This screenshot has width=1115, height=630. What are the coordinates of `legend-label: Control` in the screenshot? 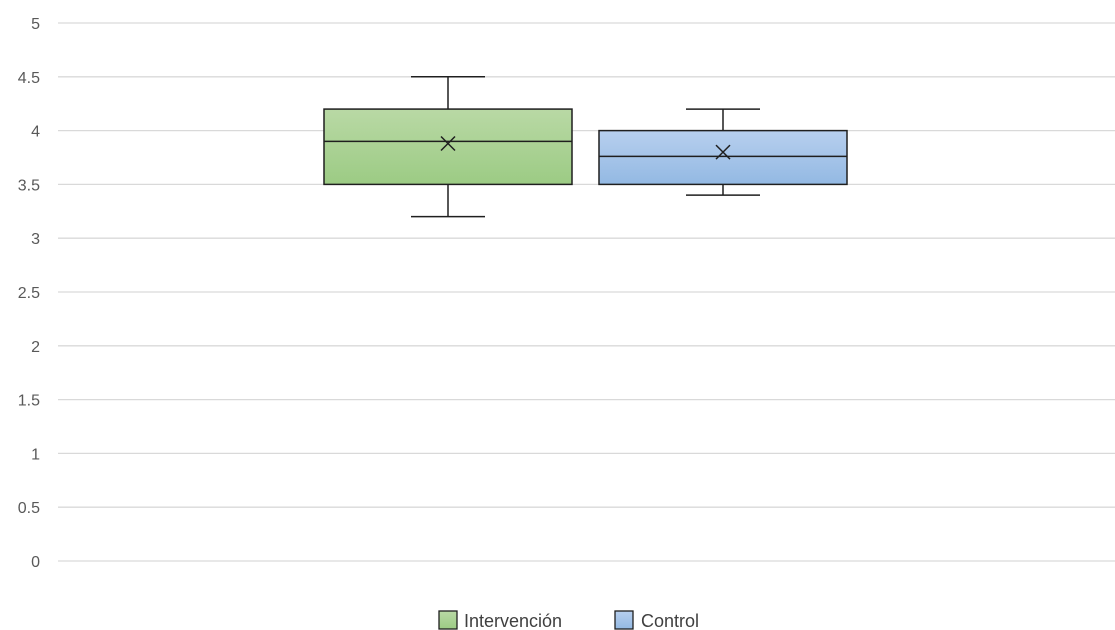 It's located at (670, 620).